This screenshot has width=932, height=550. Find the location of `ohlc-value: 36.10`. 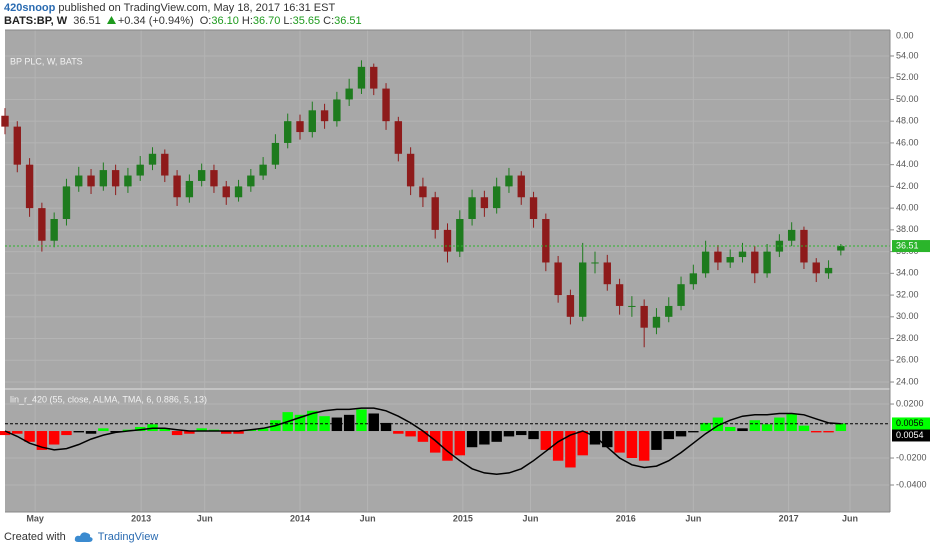

ohlc-value: 36.10 is located at coordinates (225, 21).